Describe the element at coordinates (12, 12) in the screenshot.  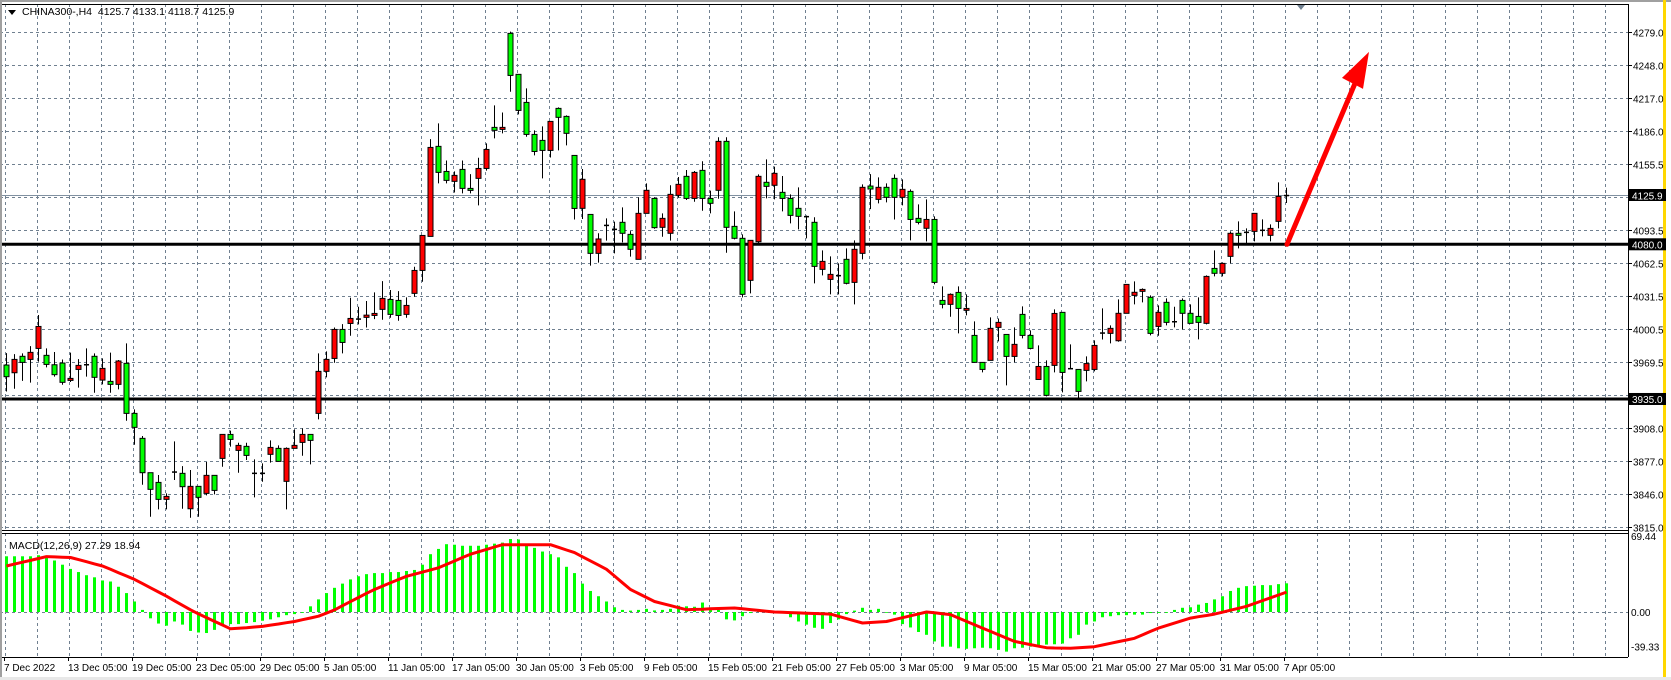
I see `triangle-down-icon` at that location.